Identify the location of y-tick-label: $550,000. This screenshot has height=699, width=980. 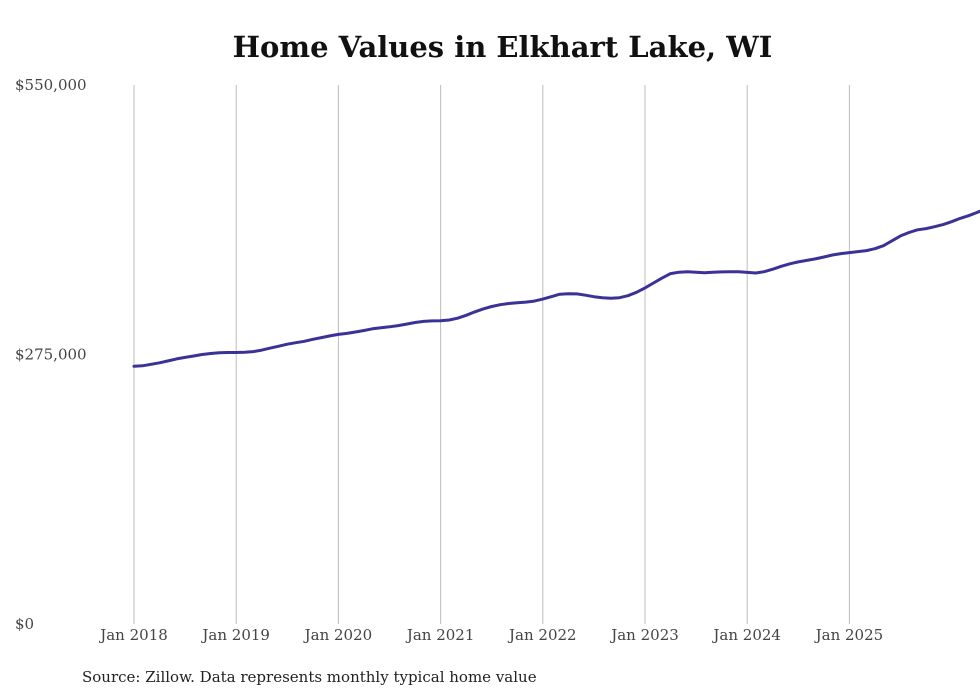
(51, 85).